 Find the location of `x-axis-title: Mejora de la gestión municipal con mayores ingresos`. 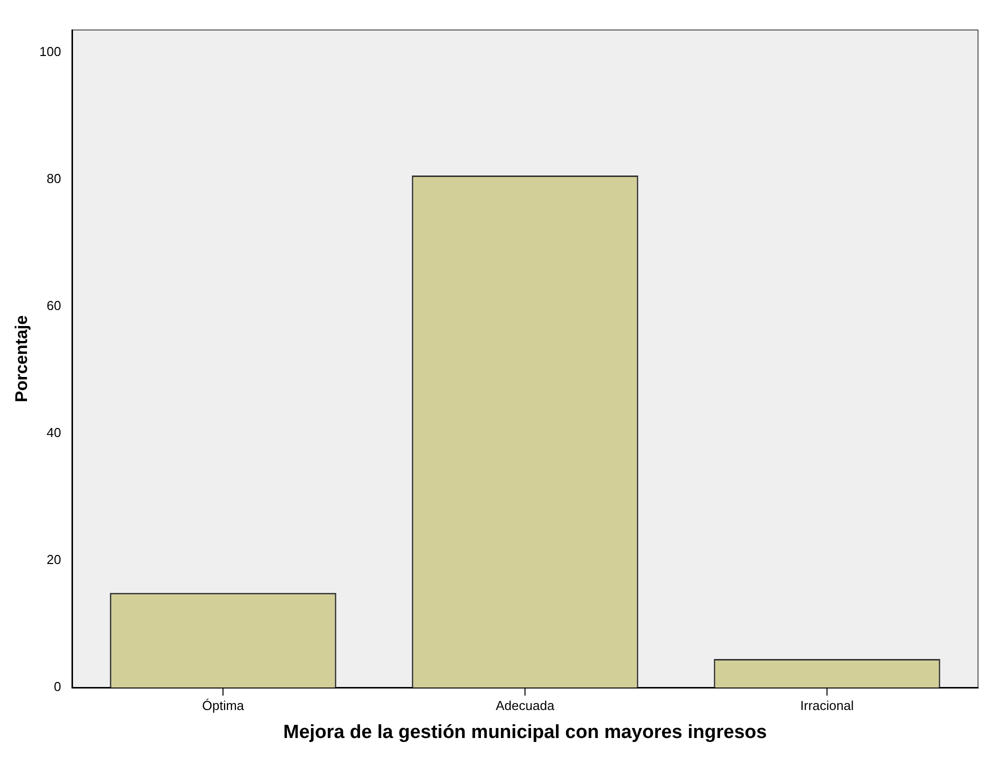

x-axis-title: Mejora de la gestión municipal con mayores ingresos is located at coordinates (525, 732).